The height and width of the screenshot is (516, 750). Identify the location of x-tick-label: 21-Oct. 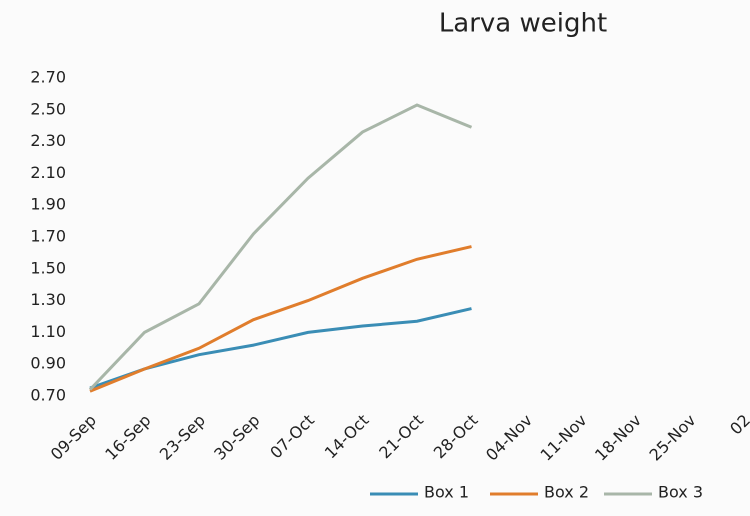
(401, 437).